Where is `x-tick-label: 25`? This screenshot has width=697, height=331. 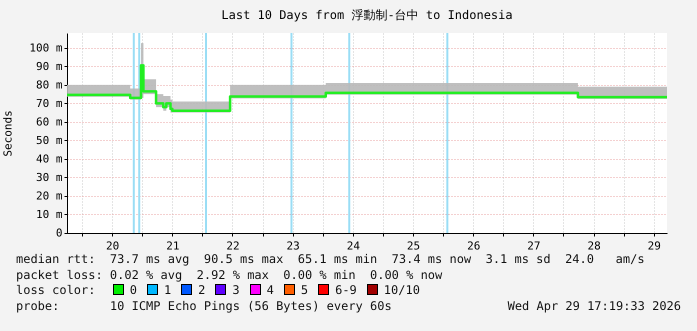
x-tick-label: 25 is located at coordinates (413, 246).